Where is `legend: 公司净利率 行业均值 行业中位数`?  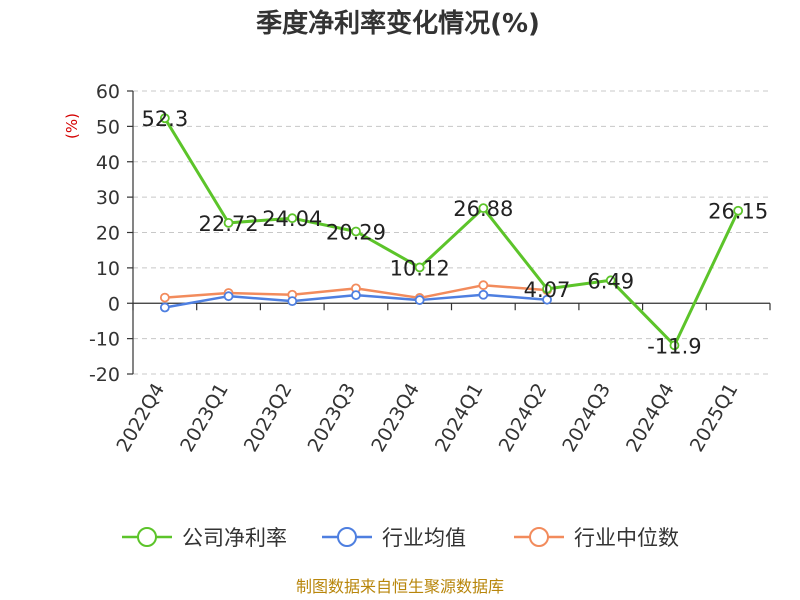
legend: 公司净利率 行业均值 行业中位数 is located at coordinates (400, 538).